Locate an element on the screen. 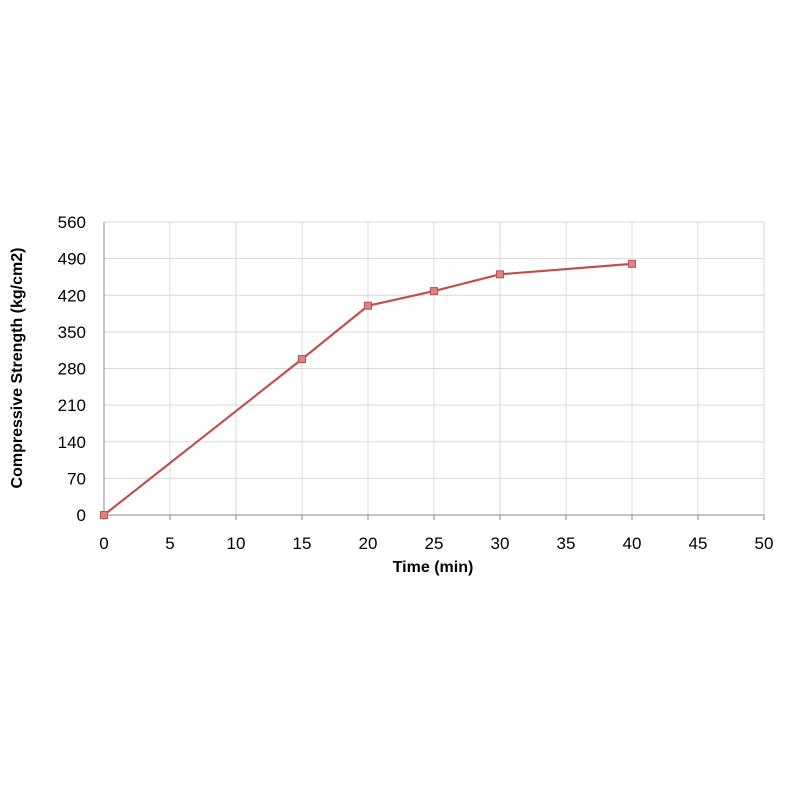 This screenshot has height=786, width=786. y-tick-label: 420 is located at coordinates (72, 295).